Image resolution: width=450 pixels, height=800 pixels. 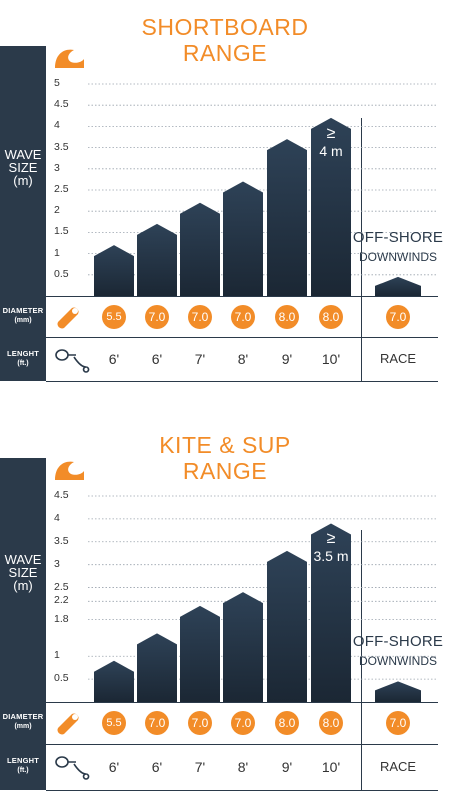 I want to click on chart-2-tick-label: 2.2, so click(x=61, y=600).